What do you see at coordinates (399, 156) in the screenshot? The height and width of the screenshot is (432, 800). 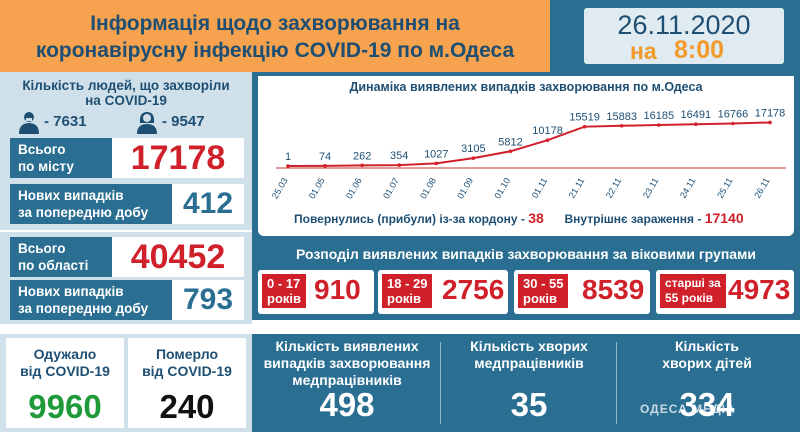 I see `data-label: 354` at bounding box center [399, 156].